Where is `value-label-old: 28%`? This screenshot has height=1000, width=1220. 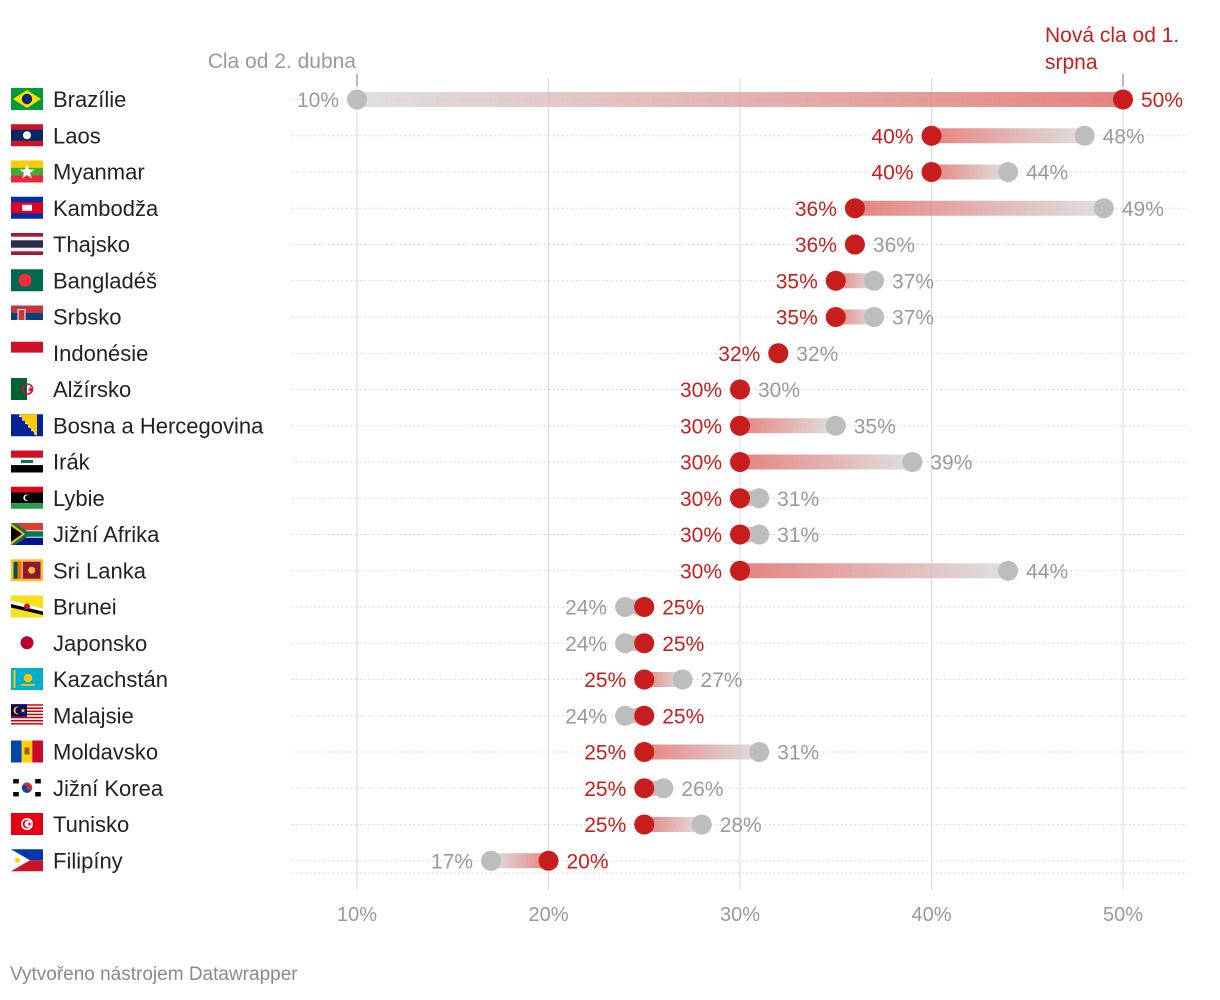 value-label-old: 28% is located at coordinates (741, 825).